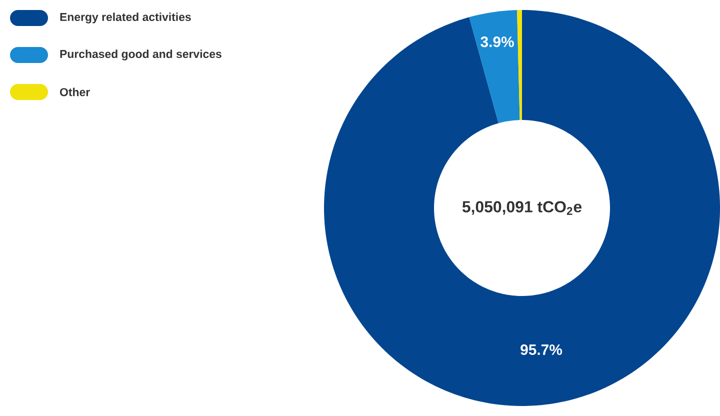 The height and width of the screenshot is (416, 720). I want to click on text: 5,050,091 tCO$_{2}$e, so click(522, 208).